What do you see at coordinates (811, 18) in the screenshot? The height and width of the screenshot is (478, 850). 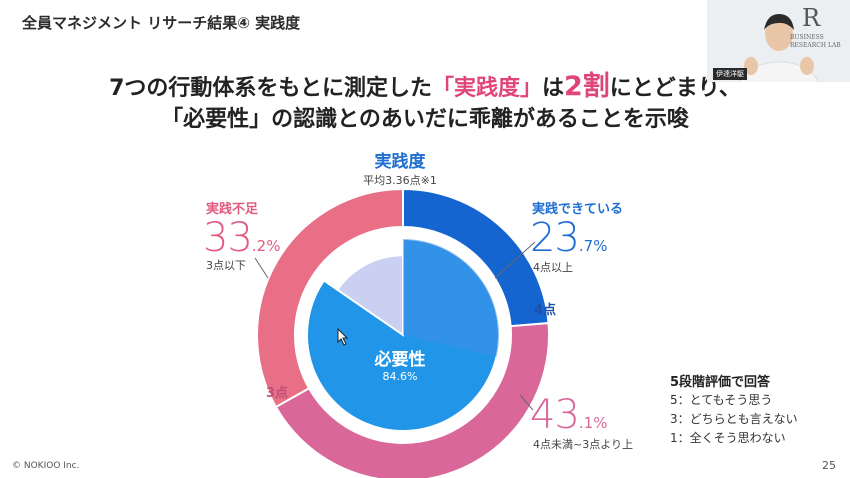 I see `logo-mark: R` at bounding box center [811, 18].